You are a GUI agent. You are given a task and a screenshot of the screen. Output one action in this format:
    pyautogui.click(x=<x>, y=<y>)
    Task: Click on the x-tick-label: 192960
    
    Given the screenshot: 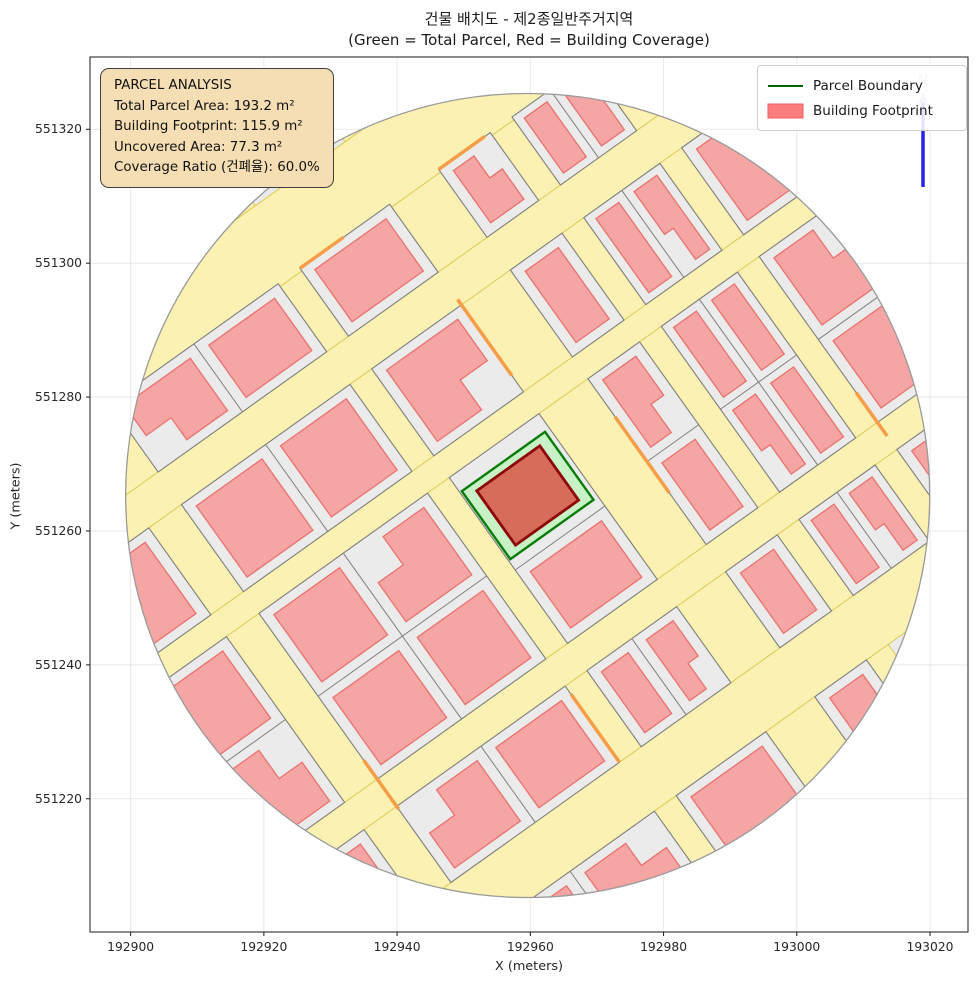 What is the action you would take?
    pyautogui.click(x=530, y=947)
    